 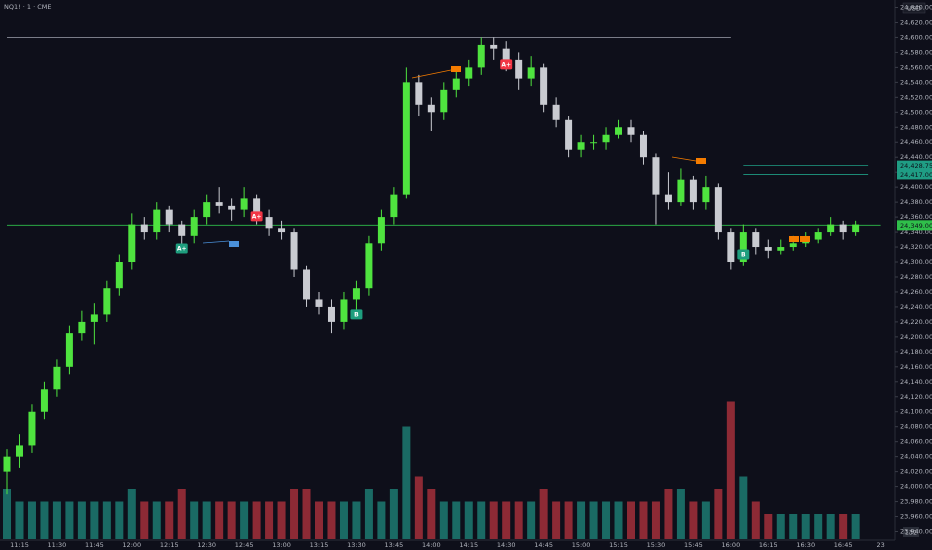 I want to click on x-tick-label: 23, so click(x=880, y=545).